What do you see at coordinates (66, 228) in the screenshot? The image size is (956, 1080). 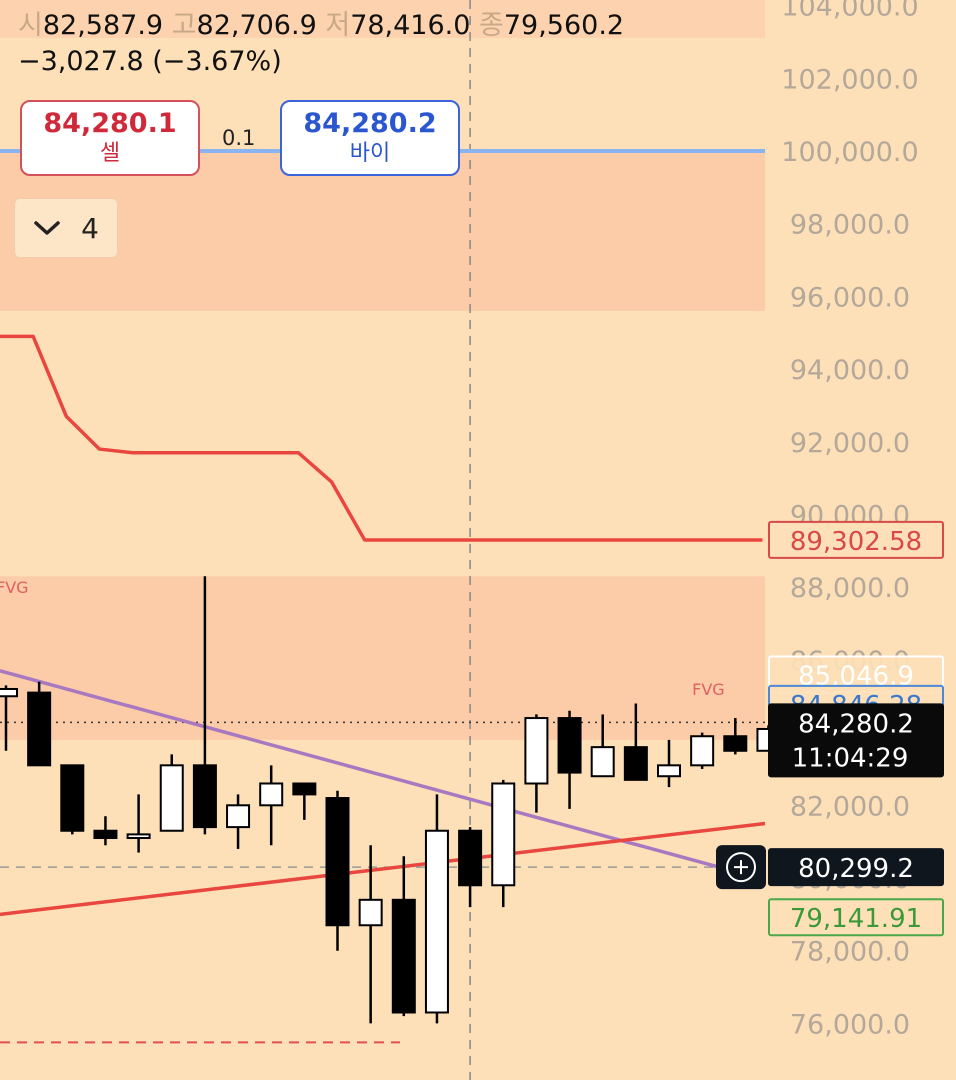 I see `indicators-toggle-button: 4` at bounding box center [66, 228].